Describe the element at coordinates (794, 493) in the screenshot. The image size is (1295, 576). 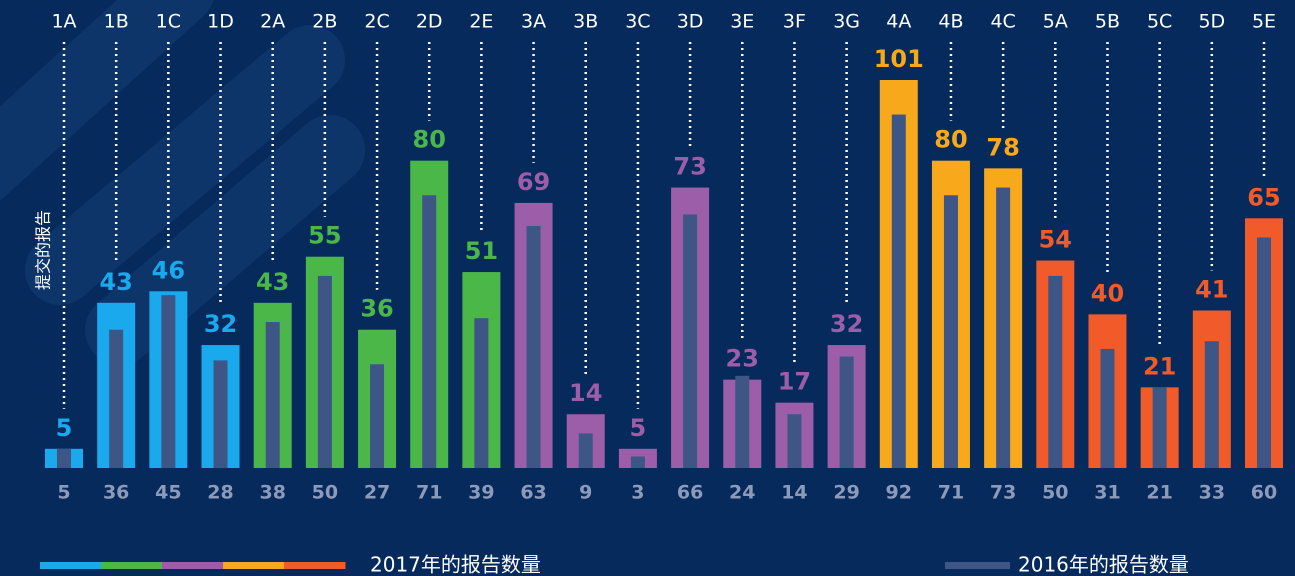
I see `value-label-2016: 14` at that location.